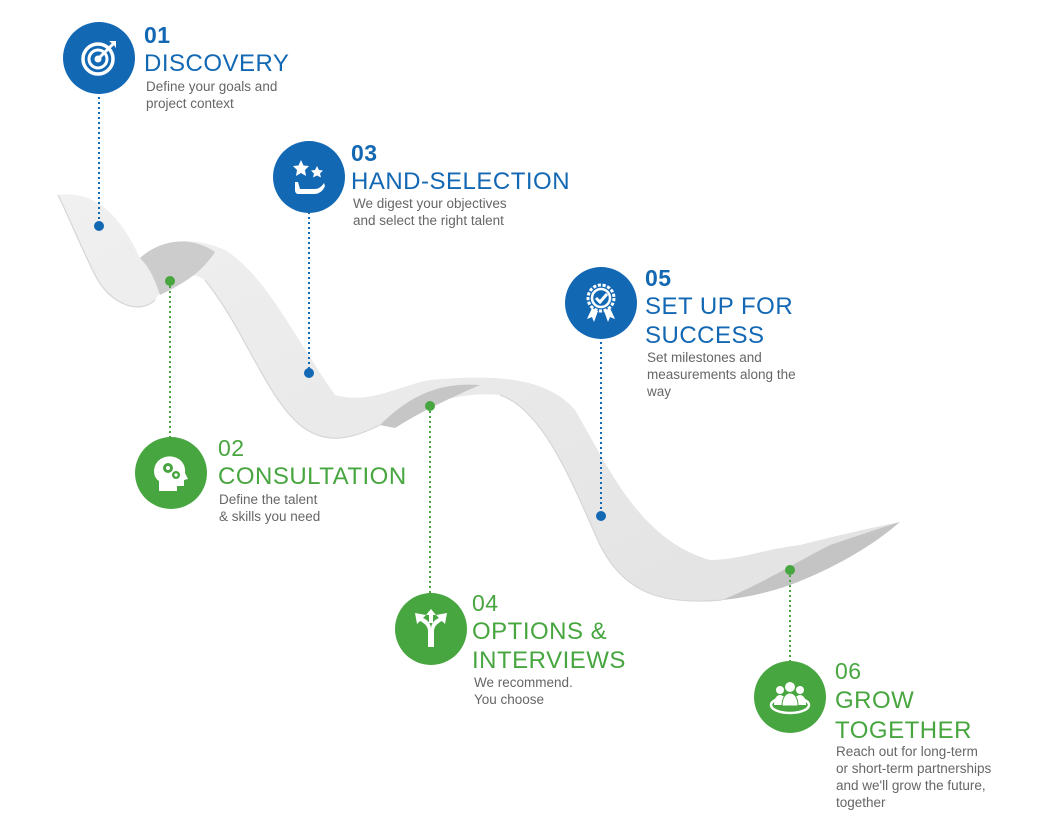 This screenshot has height=825, width=1052. Describe the element at coordinates (428, 220) in the screenshot. I see `step-description-line: and select the right talent` at that location.